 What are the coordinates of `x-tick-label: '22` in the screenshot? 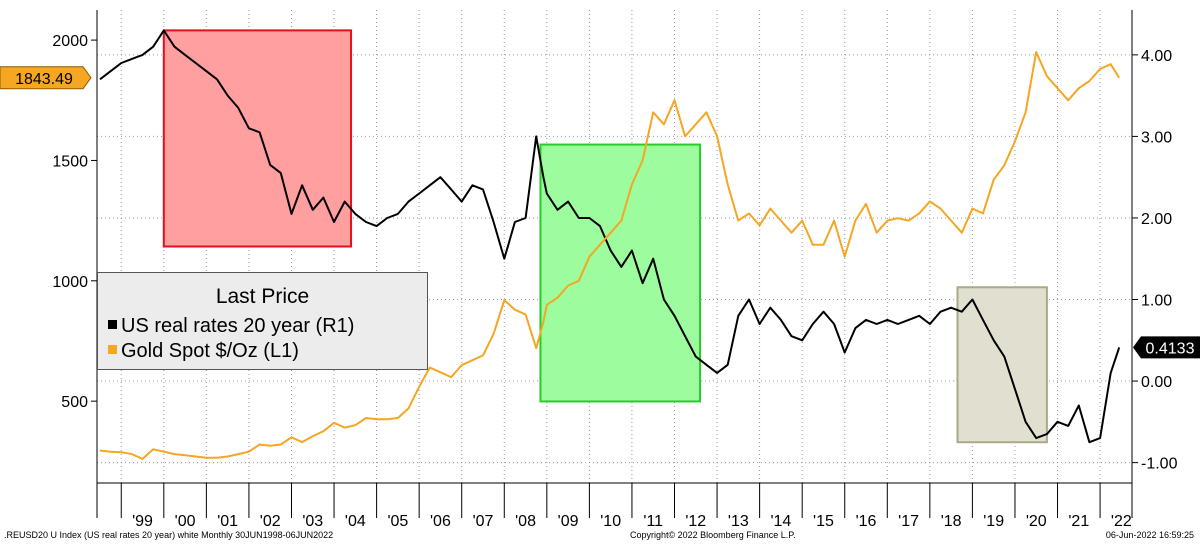 It's located at (1121, 521).